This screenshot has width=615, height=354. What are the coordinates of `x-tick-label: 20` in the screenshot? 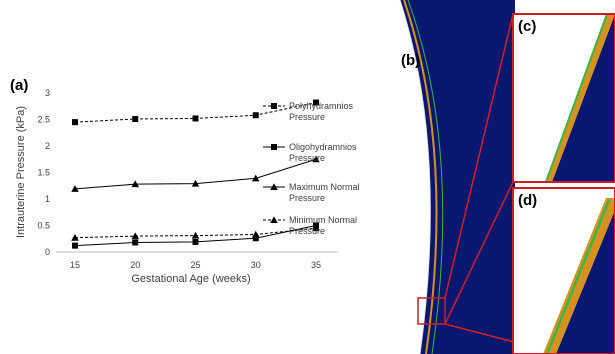 It's located at (135, 265).